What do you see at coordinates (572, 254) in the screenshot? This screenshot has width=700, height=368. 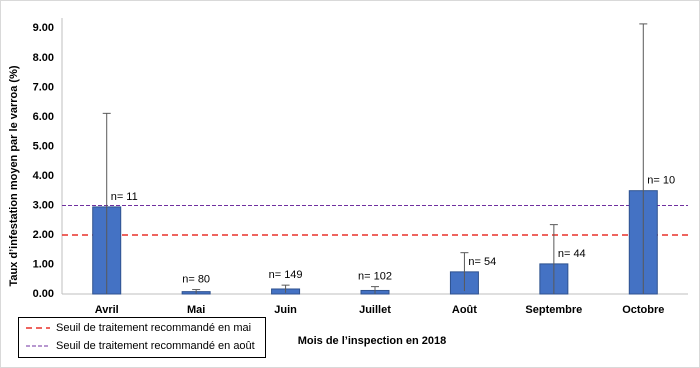 I see `annotation: n= 44` at bounding box center [572, 254].